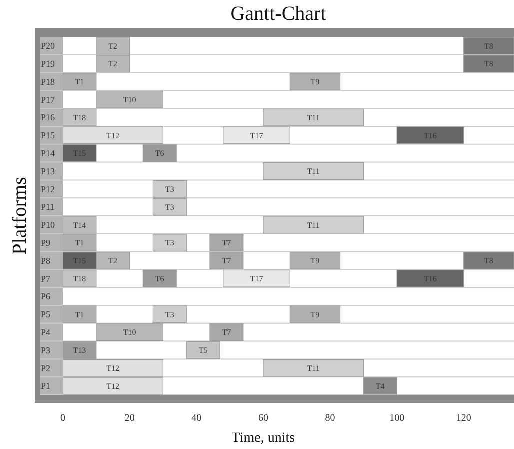 The height and width of the screenshot is (449, 514). What do you see at coordinates (113, 386) in the screenshot?
I see `series-label: T12` at bounding box center [113, 386].